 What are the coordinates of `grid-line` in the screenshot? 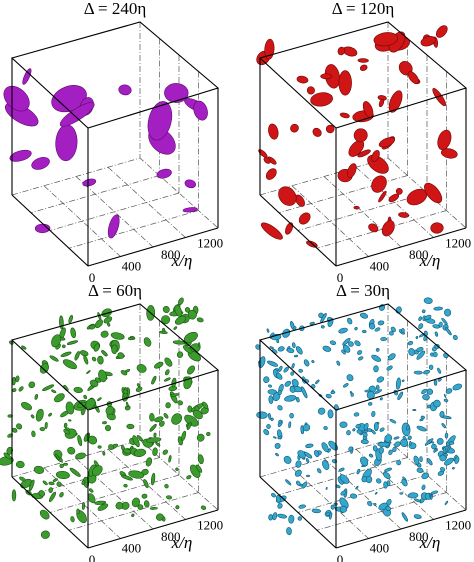 It's located at (133, 511).